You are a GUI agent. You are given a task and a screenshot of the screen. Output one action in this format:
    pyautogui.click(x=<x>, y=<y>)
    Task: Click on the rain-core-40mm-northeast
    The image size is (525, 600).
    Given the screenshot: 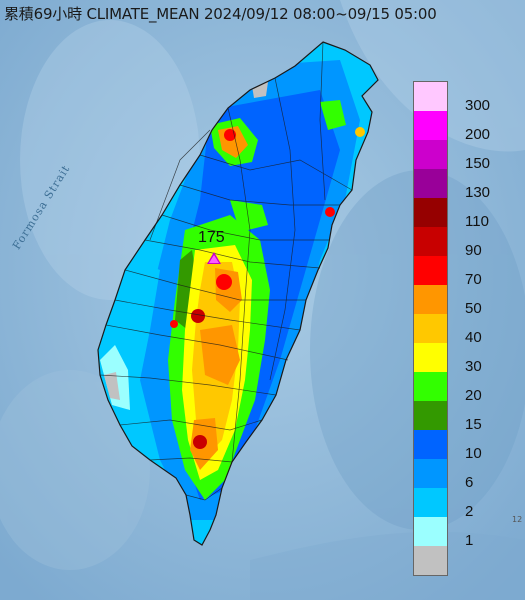 What is the action you would take?
    pyautogui.click(x=360, y=132)
    